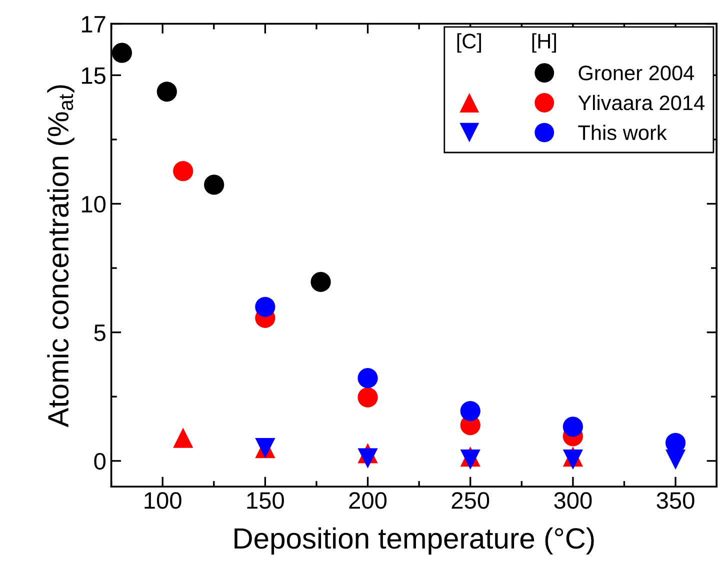 This screenshot has height=580, width=718. What do you see at coordinates (100, 461) in the screenshot?
I see `y-tick-label: 0` at bounding box center [100, 461].